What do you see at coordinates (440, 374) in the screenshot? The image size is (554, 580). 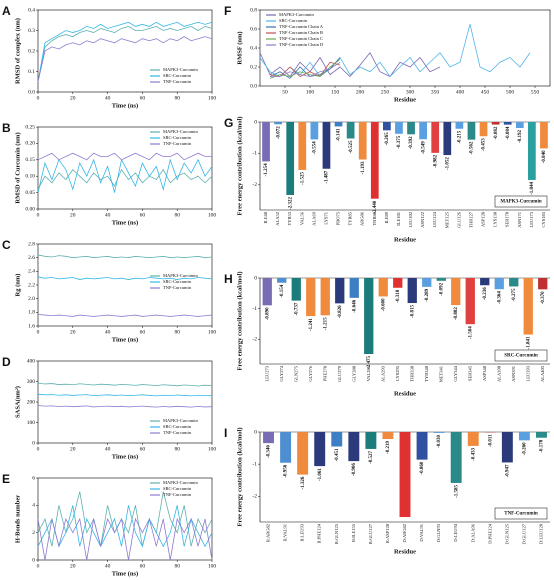 I see `x-tick-label: MET341` at bounding box center [440, 374].